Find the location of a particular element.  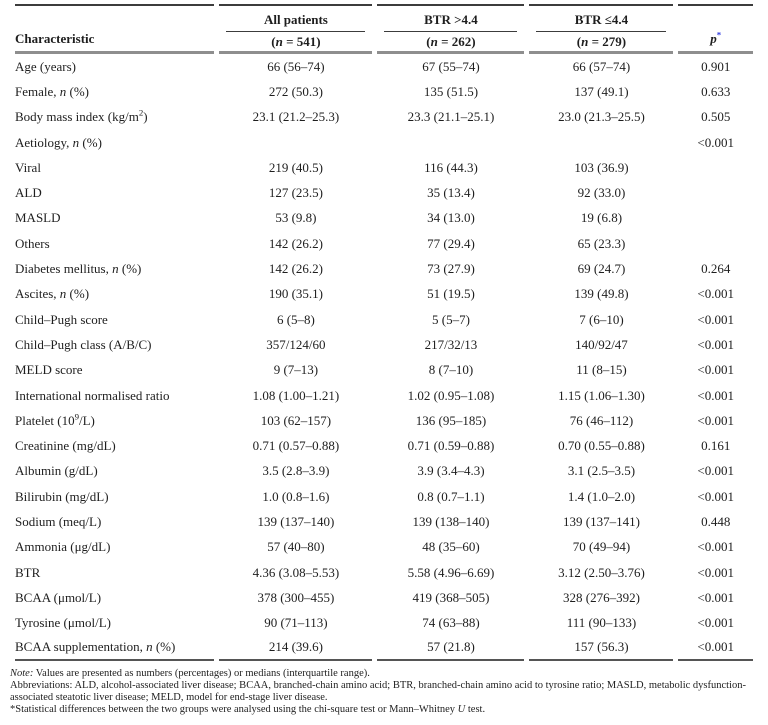

cell-all-patients is located at coordinates (295, 142).